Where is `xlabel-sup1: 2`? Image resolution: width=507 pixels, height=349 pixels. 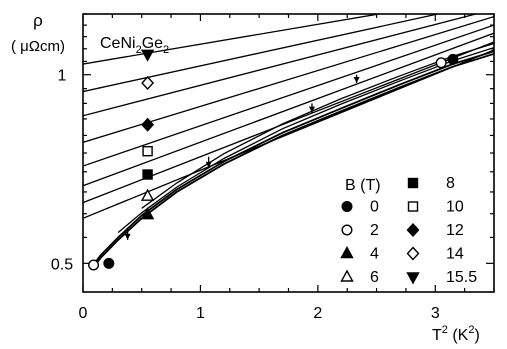 xlabel-sup1: 2 is located at coordinates (445, 330).